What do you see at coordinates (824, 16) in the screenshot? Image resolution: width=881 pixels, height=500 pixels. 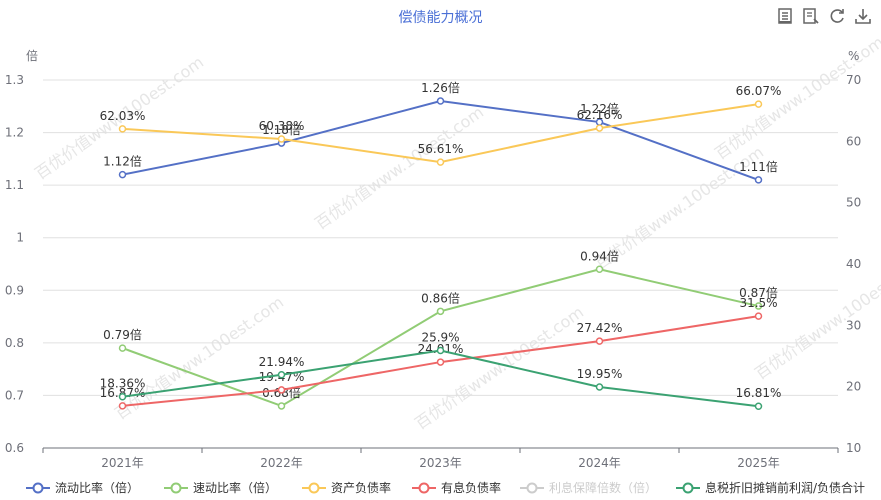 I see `chart-toolbar` at bounding box center [824, 16].